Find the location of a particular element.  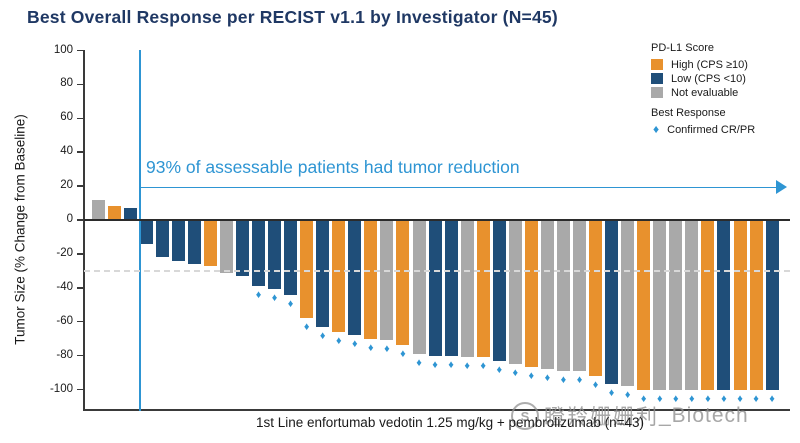

legend-swatch-ne-icon is located at coordinates (657, 92).